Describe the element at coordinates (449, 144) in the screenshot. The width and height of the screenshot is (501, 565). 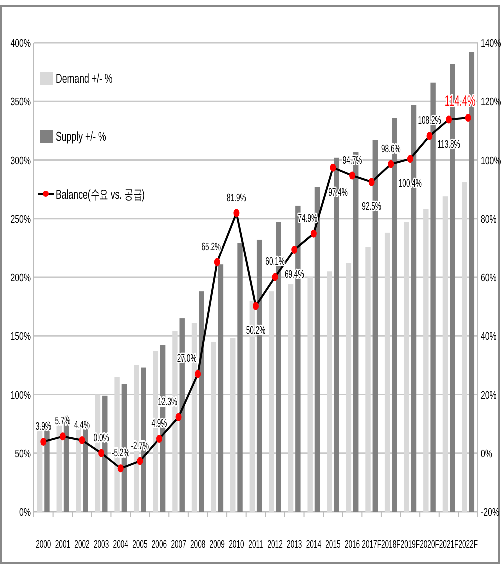
I see `data-label: 113.8%` at that location.